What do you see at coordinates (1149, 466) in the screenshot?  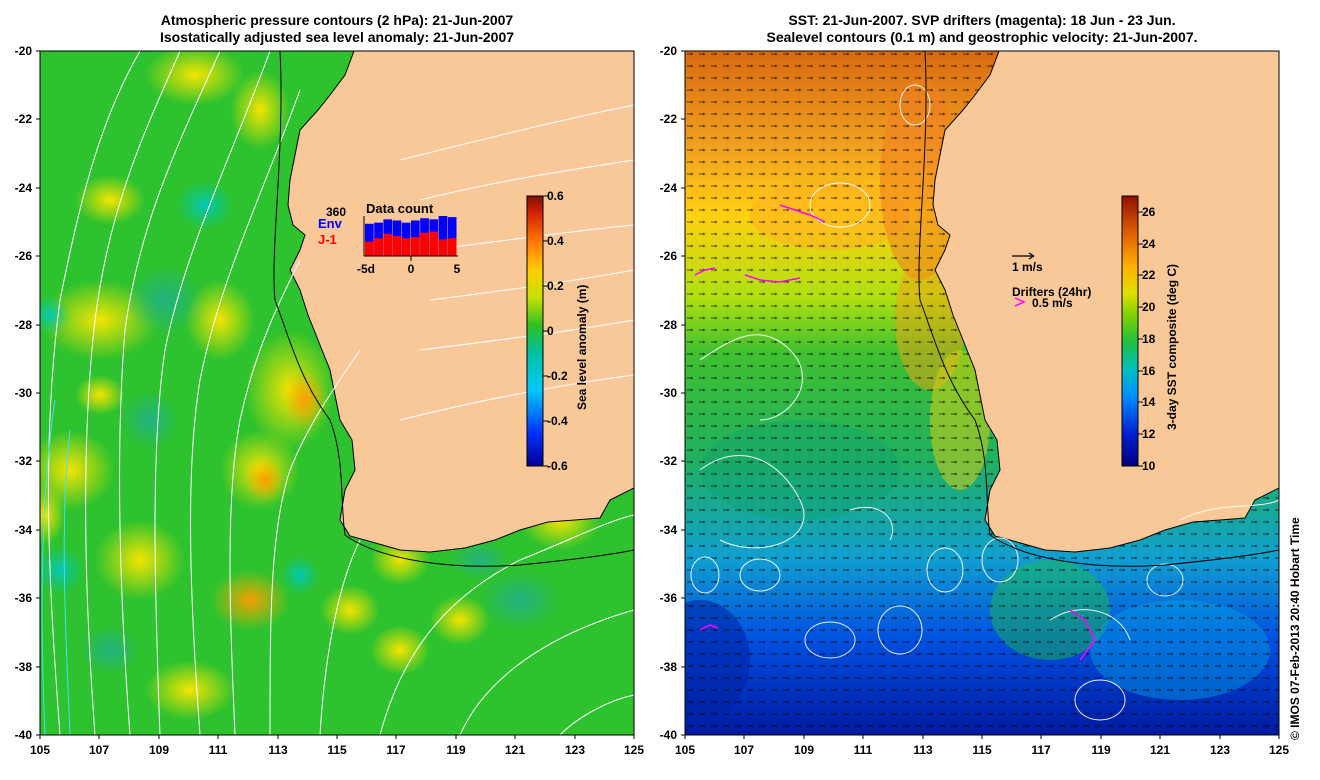 I see `right-colorbar-tick: 10` at bounding box center [1149, 466].